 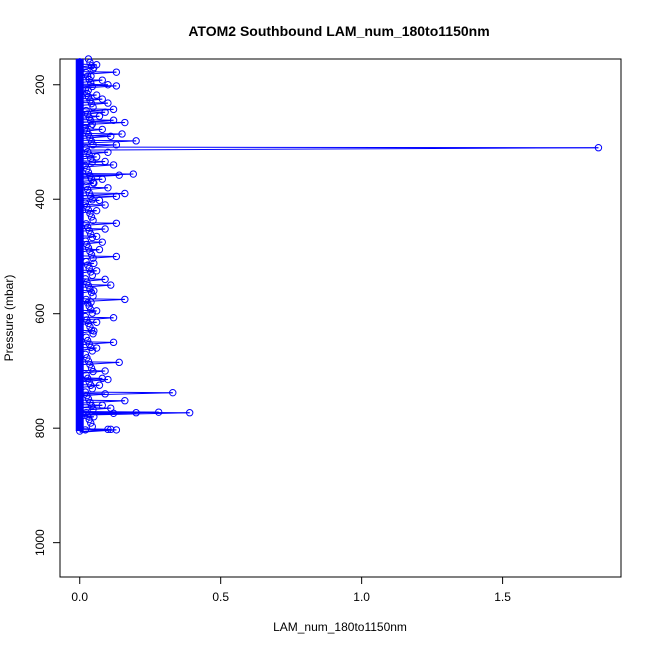 I want to click on y-axis: 200 400 600 800 1000, so click(x=47, y=315).